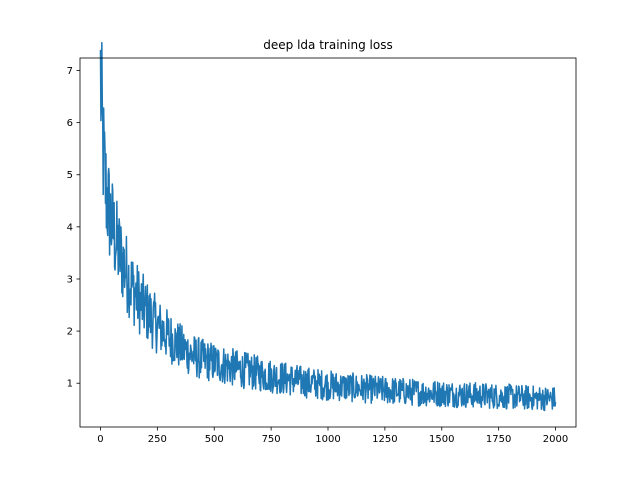 The width and height of the screenshot is (640, 480). I want to click on x-tick-label: 750, so click(271, 439).